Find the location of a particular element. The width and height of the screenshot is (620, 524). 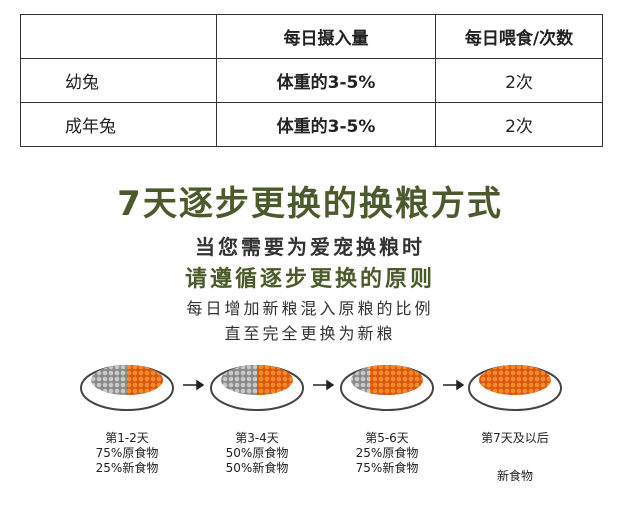

step-label: 第1-2天 is located at coordinates (127, 438).